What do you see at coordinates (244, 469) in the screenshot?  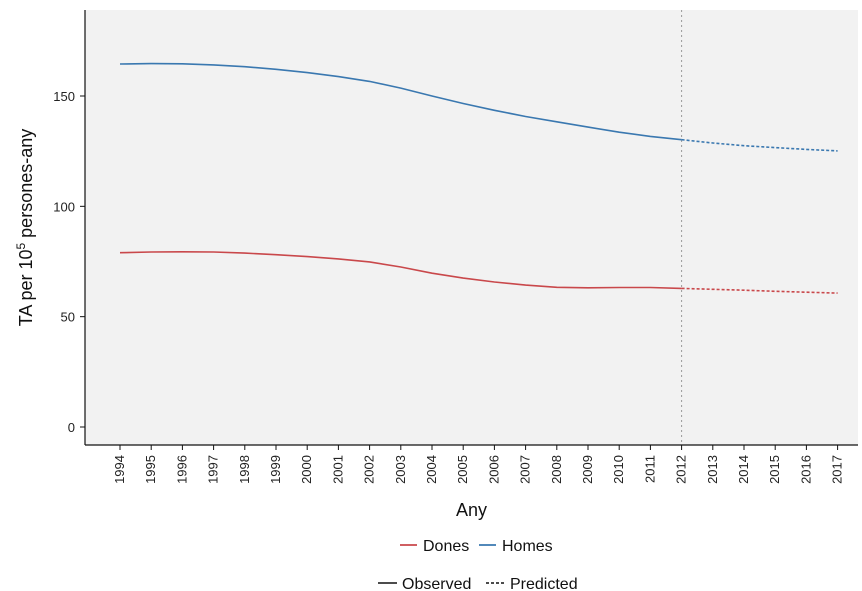 I see `x-tick-label: 1998` at bounding box center [244, 469].